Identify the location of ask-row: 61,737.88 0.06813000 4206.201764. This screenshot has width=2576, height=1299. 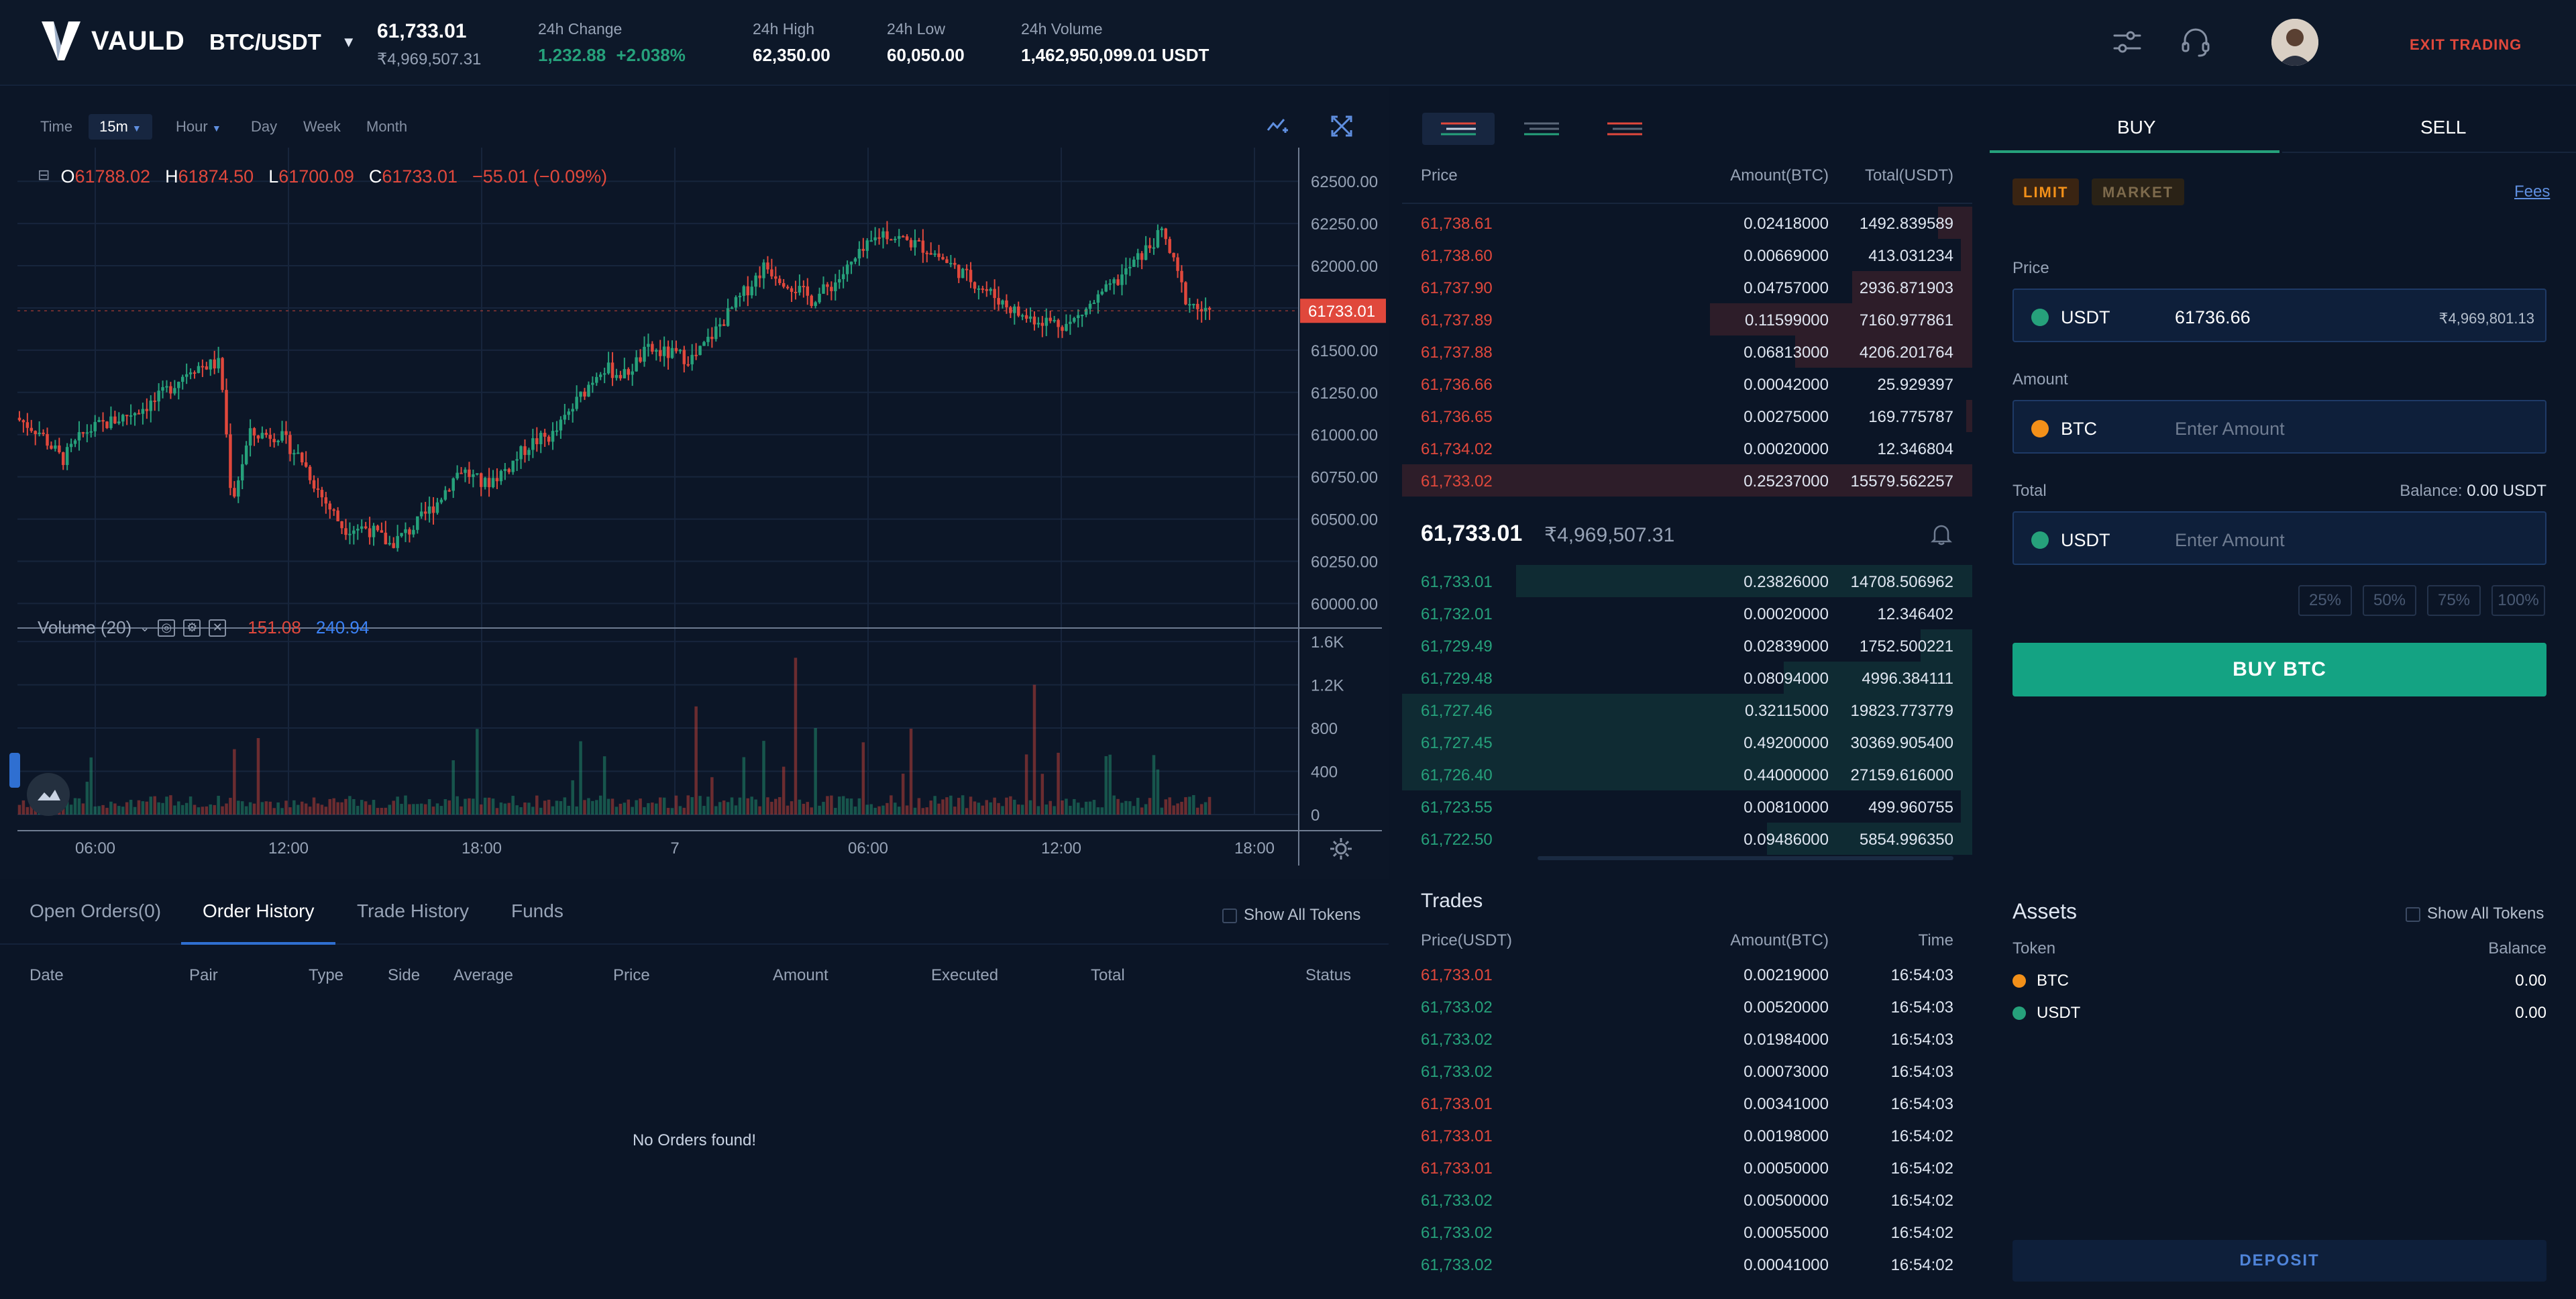
(1687, 351).